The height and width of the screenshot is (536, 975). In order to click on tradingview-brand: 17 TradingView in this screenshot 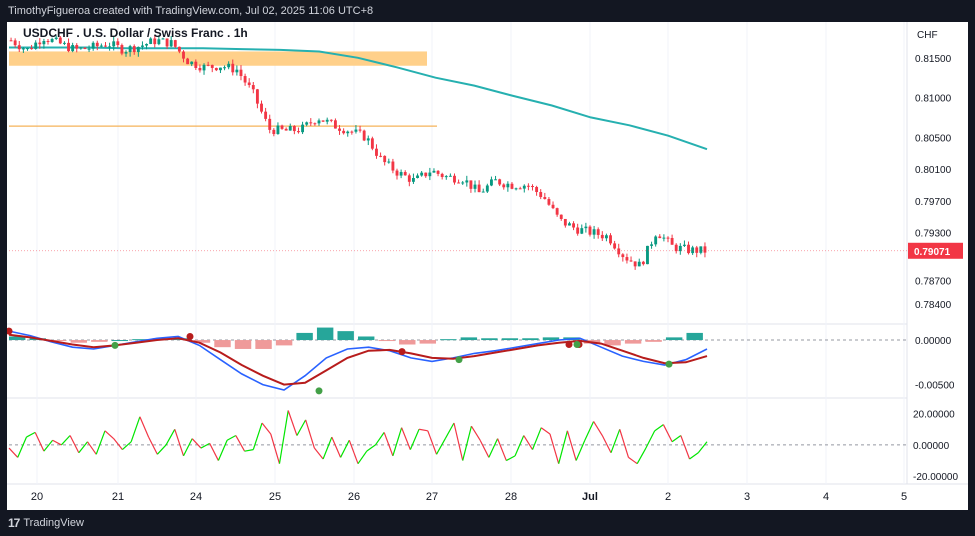, I will do `click(46, 523)`.